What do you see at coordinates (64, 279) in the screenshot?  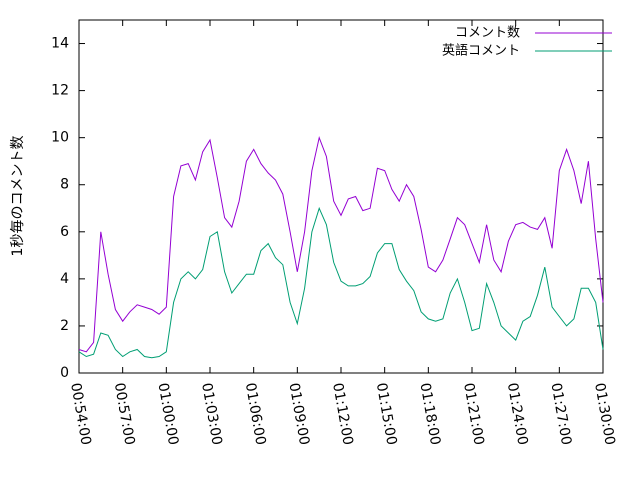 I see `y-tick-label: 4` at bounding box center [64, 279].